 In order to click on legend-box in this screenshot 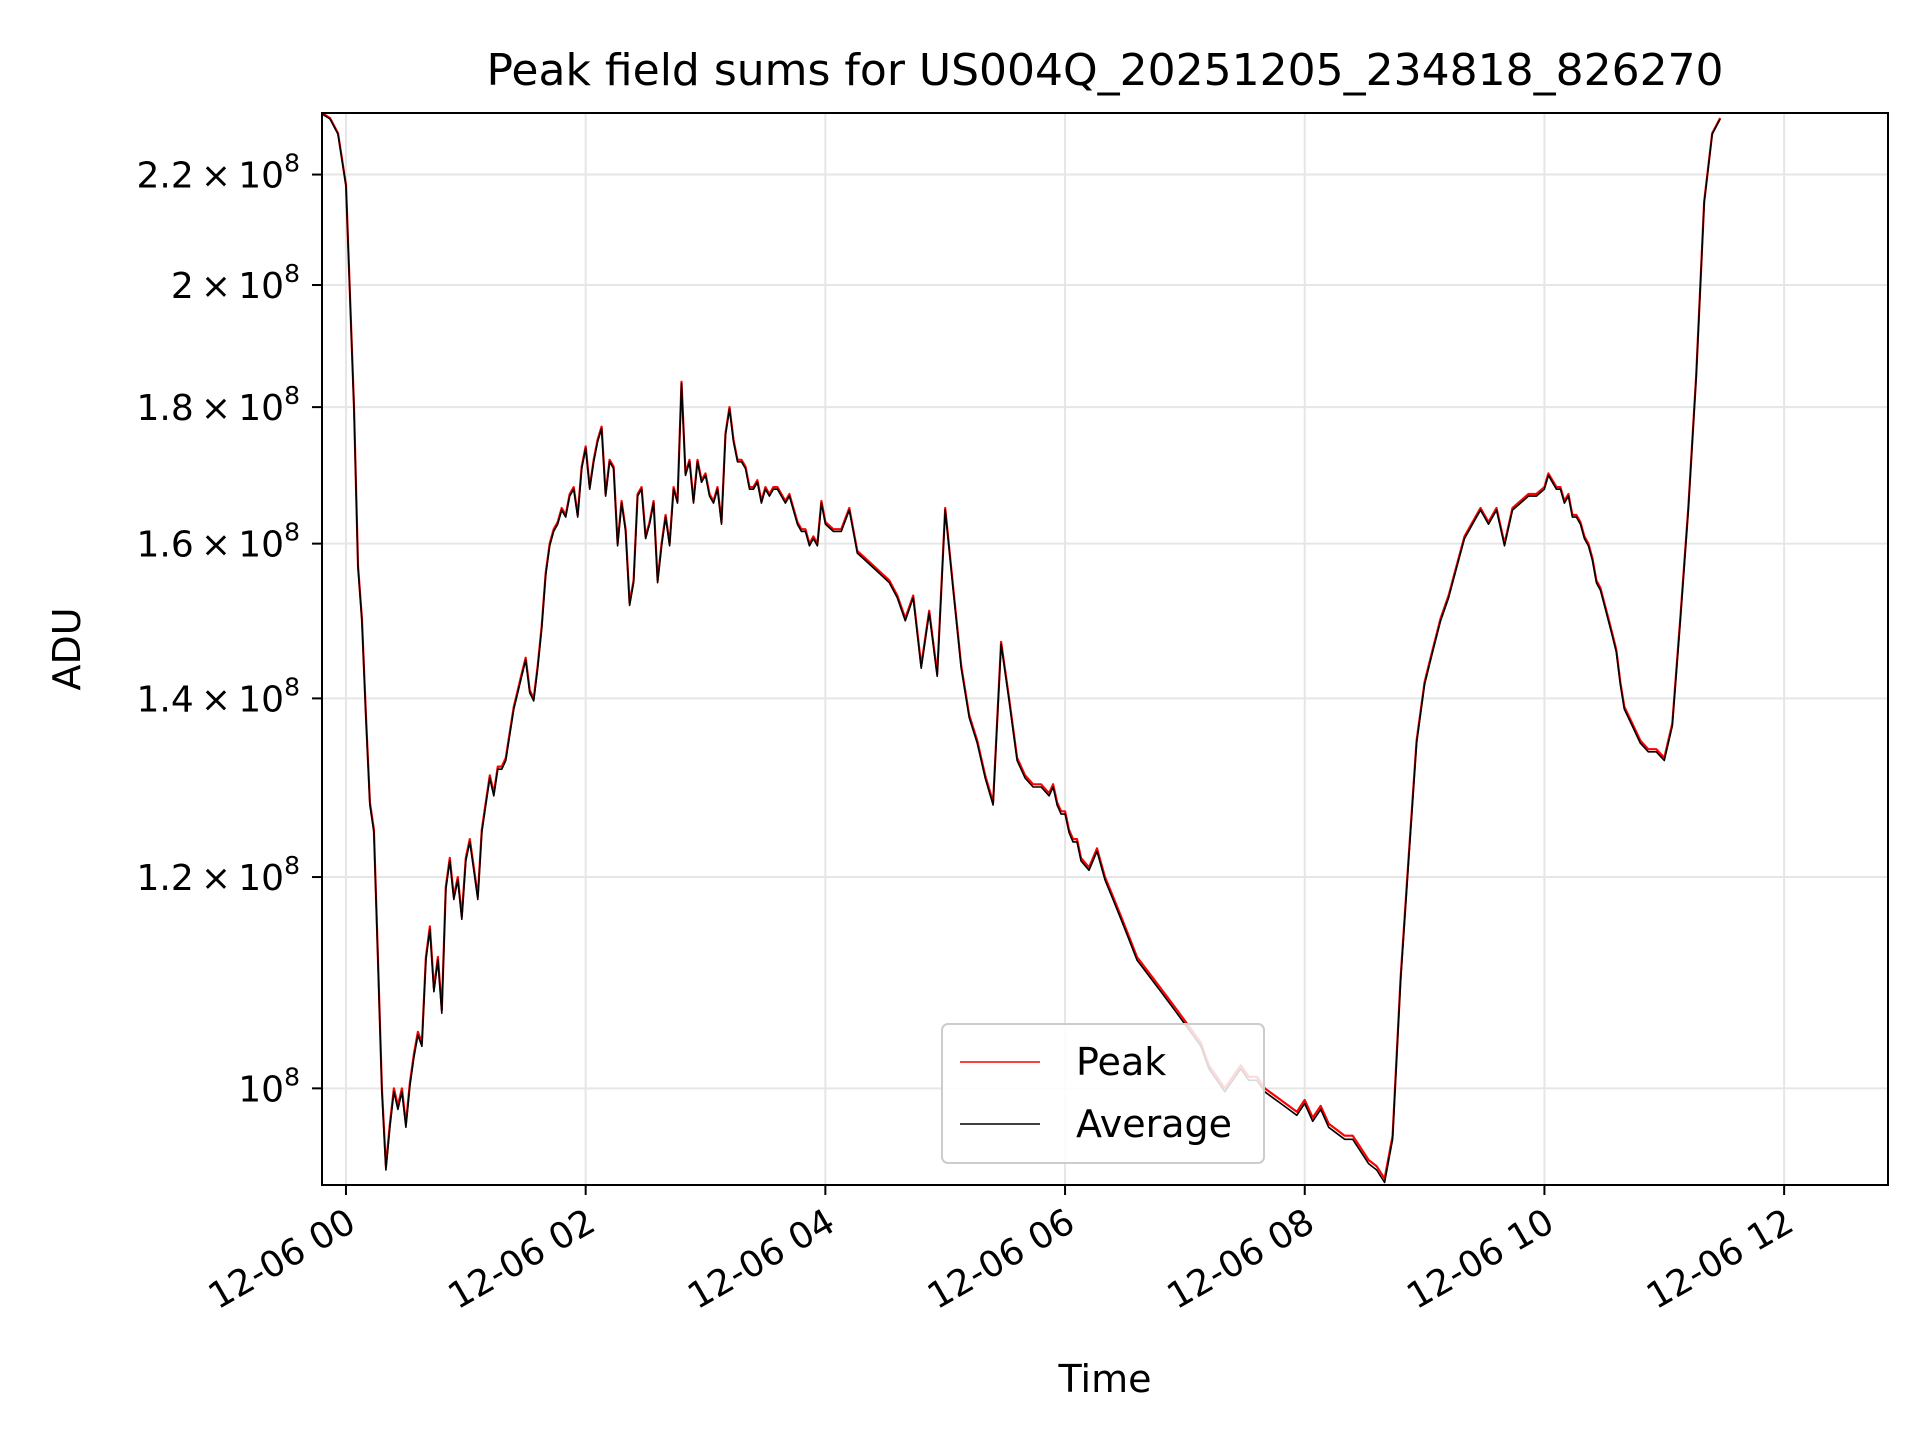, I will do `click(1103, 1093)`.